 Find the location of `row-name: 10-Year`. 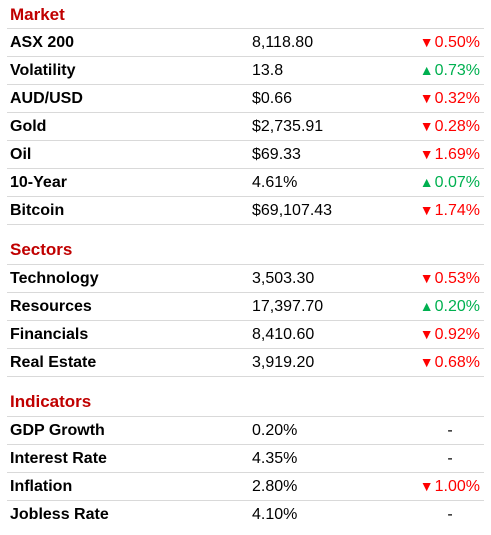

row-name: 10-Year is located at coordinates (38, 182).